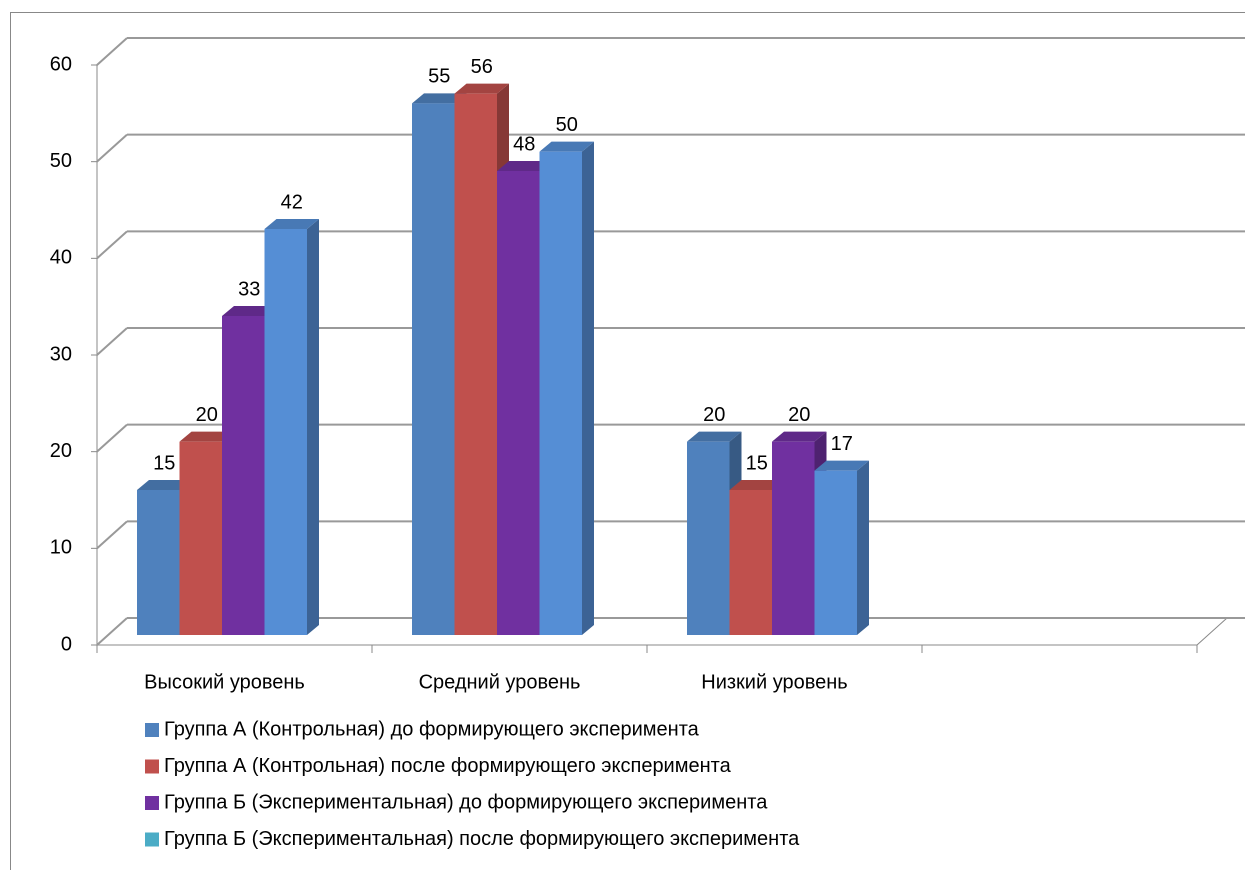 Image resolution: width=1245 pixels, height=870 pixels. I want to click on floor-edge, so click(1212, 631).